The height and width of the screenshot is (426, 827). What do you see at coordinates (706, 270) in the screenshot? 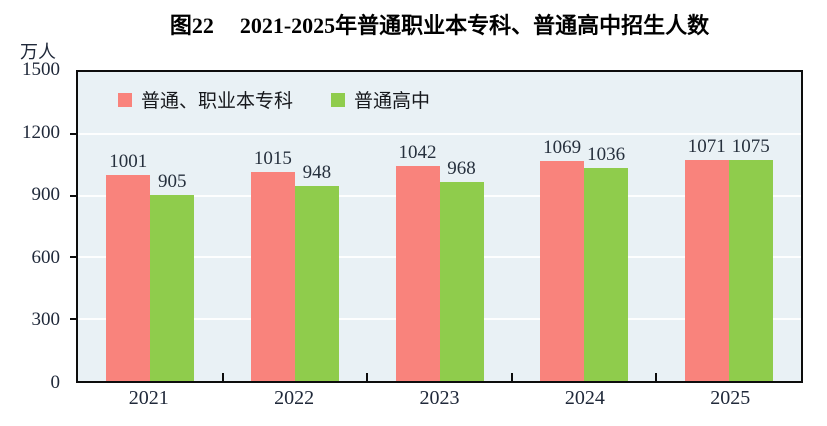
I see `bar-2025-series1` at bounding box center [706, 270].